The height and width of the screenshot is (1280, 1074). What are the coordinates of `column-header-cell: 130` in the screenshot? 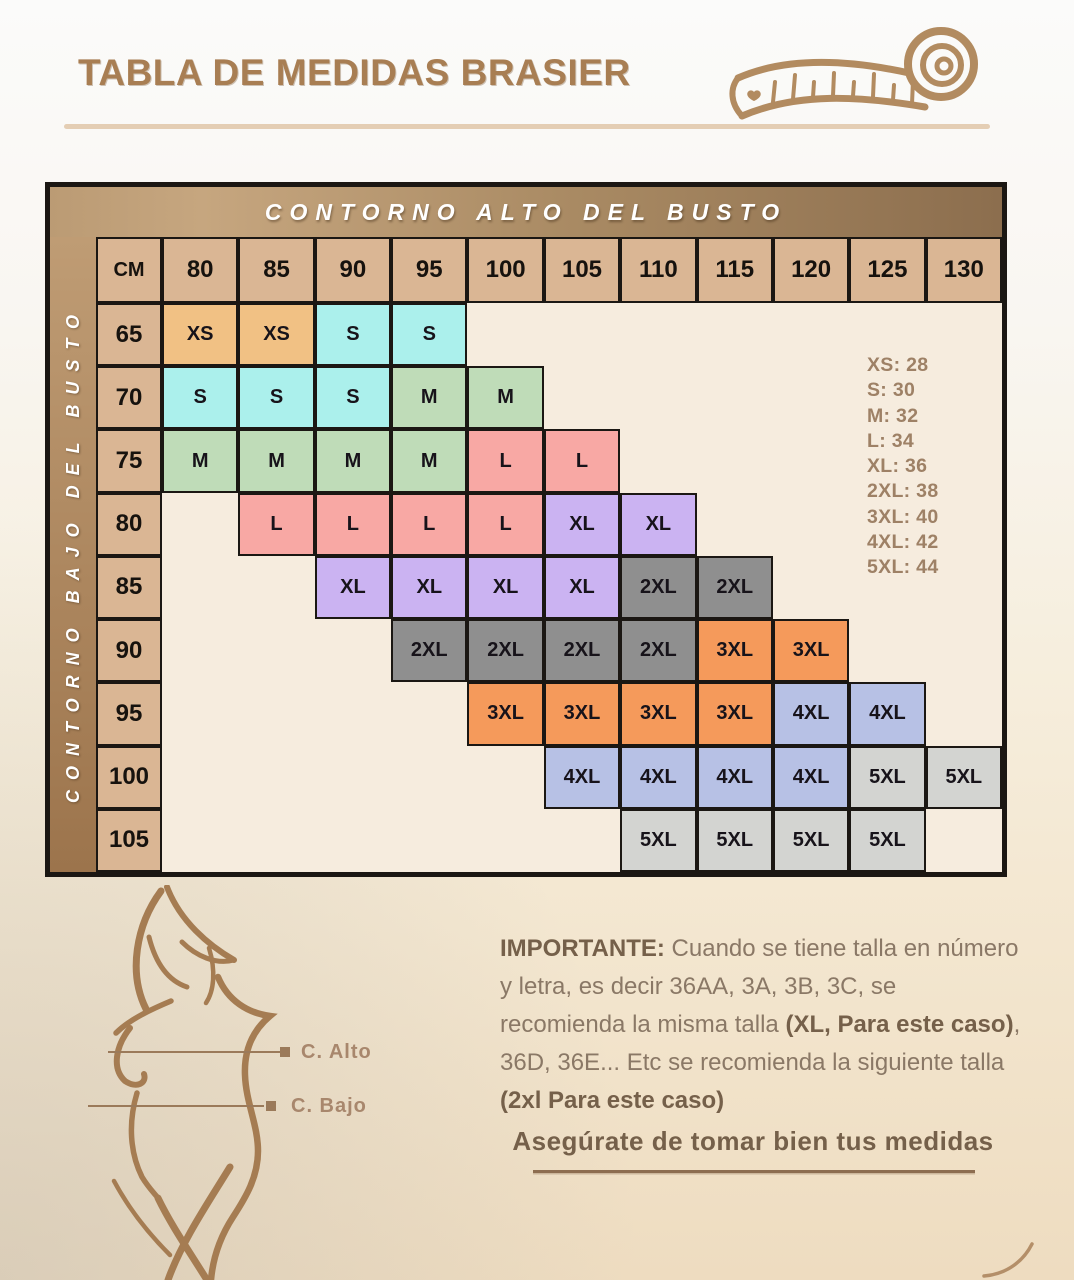 It's located at (963, 270).